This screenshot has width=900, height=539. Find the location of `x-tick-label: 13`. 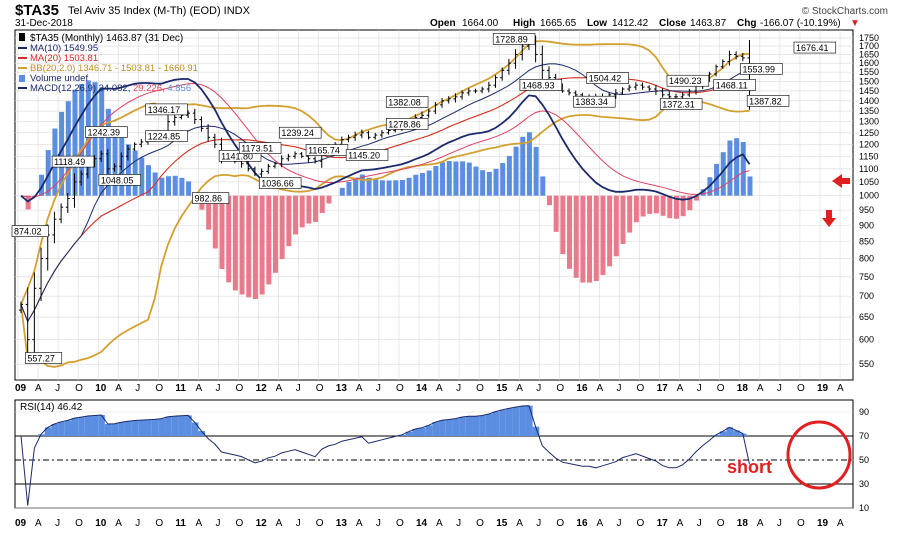

x-tick-label: 13 is located at coordinates (342, 388).